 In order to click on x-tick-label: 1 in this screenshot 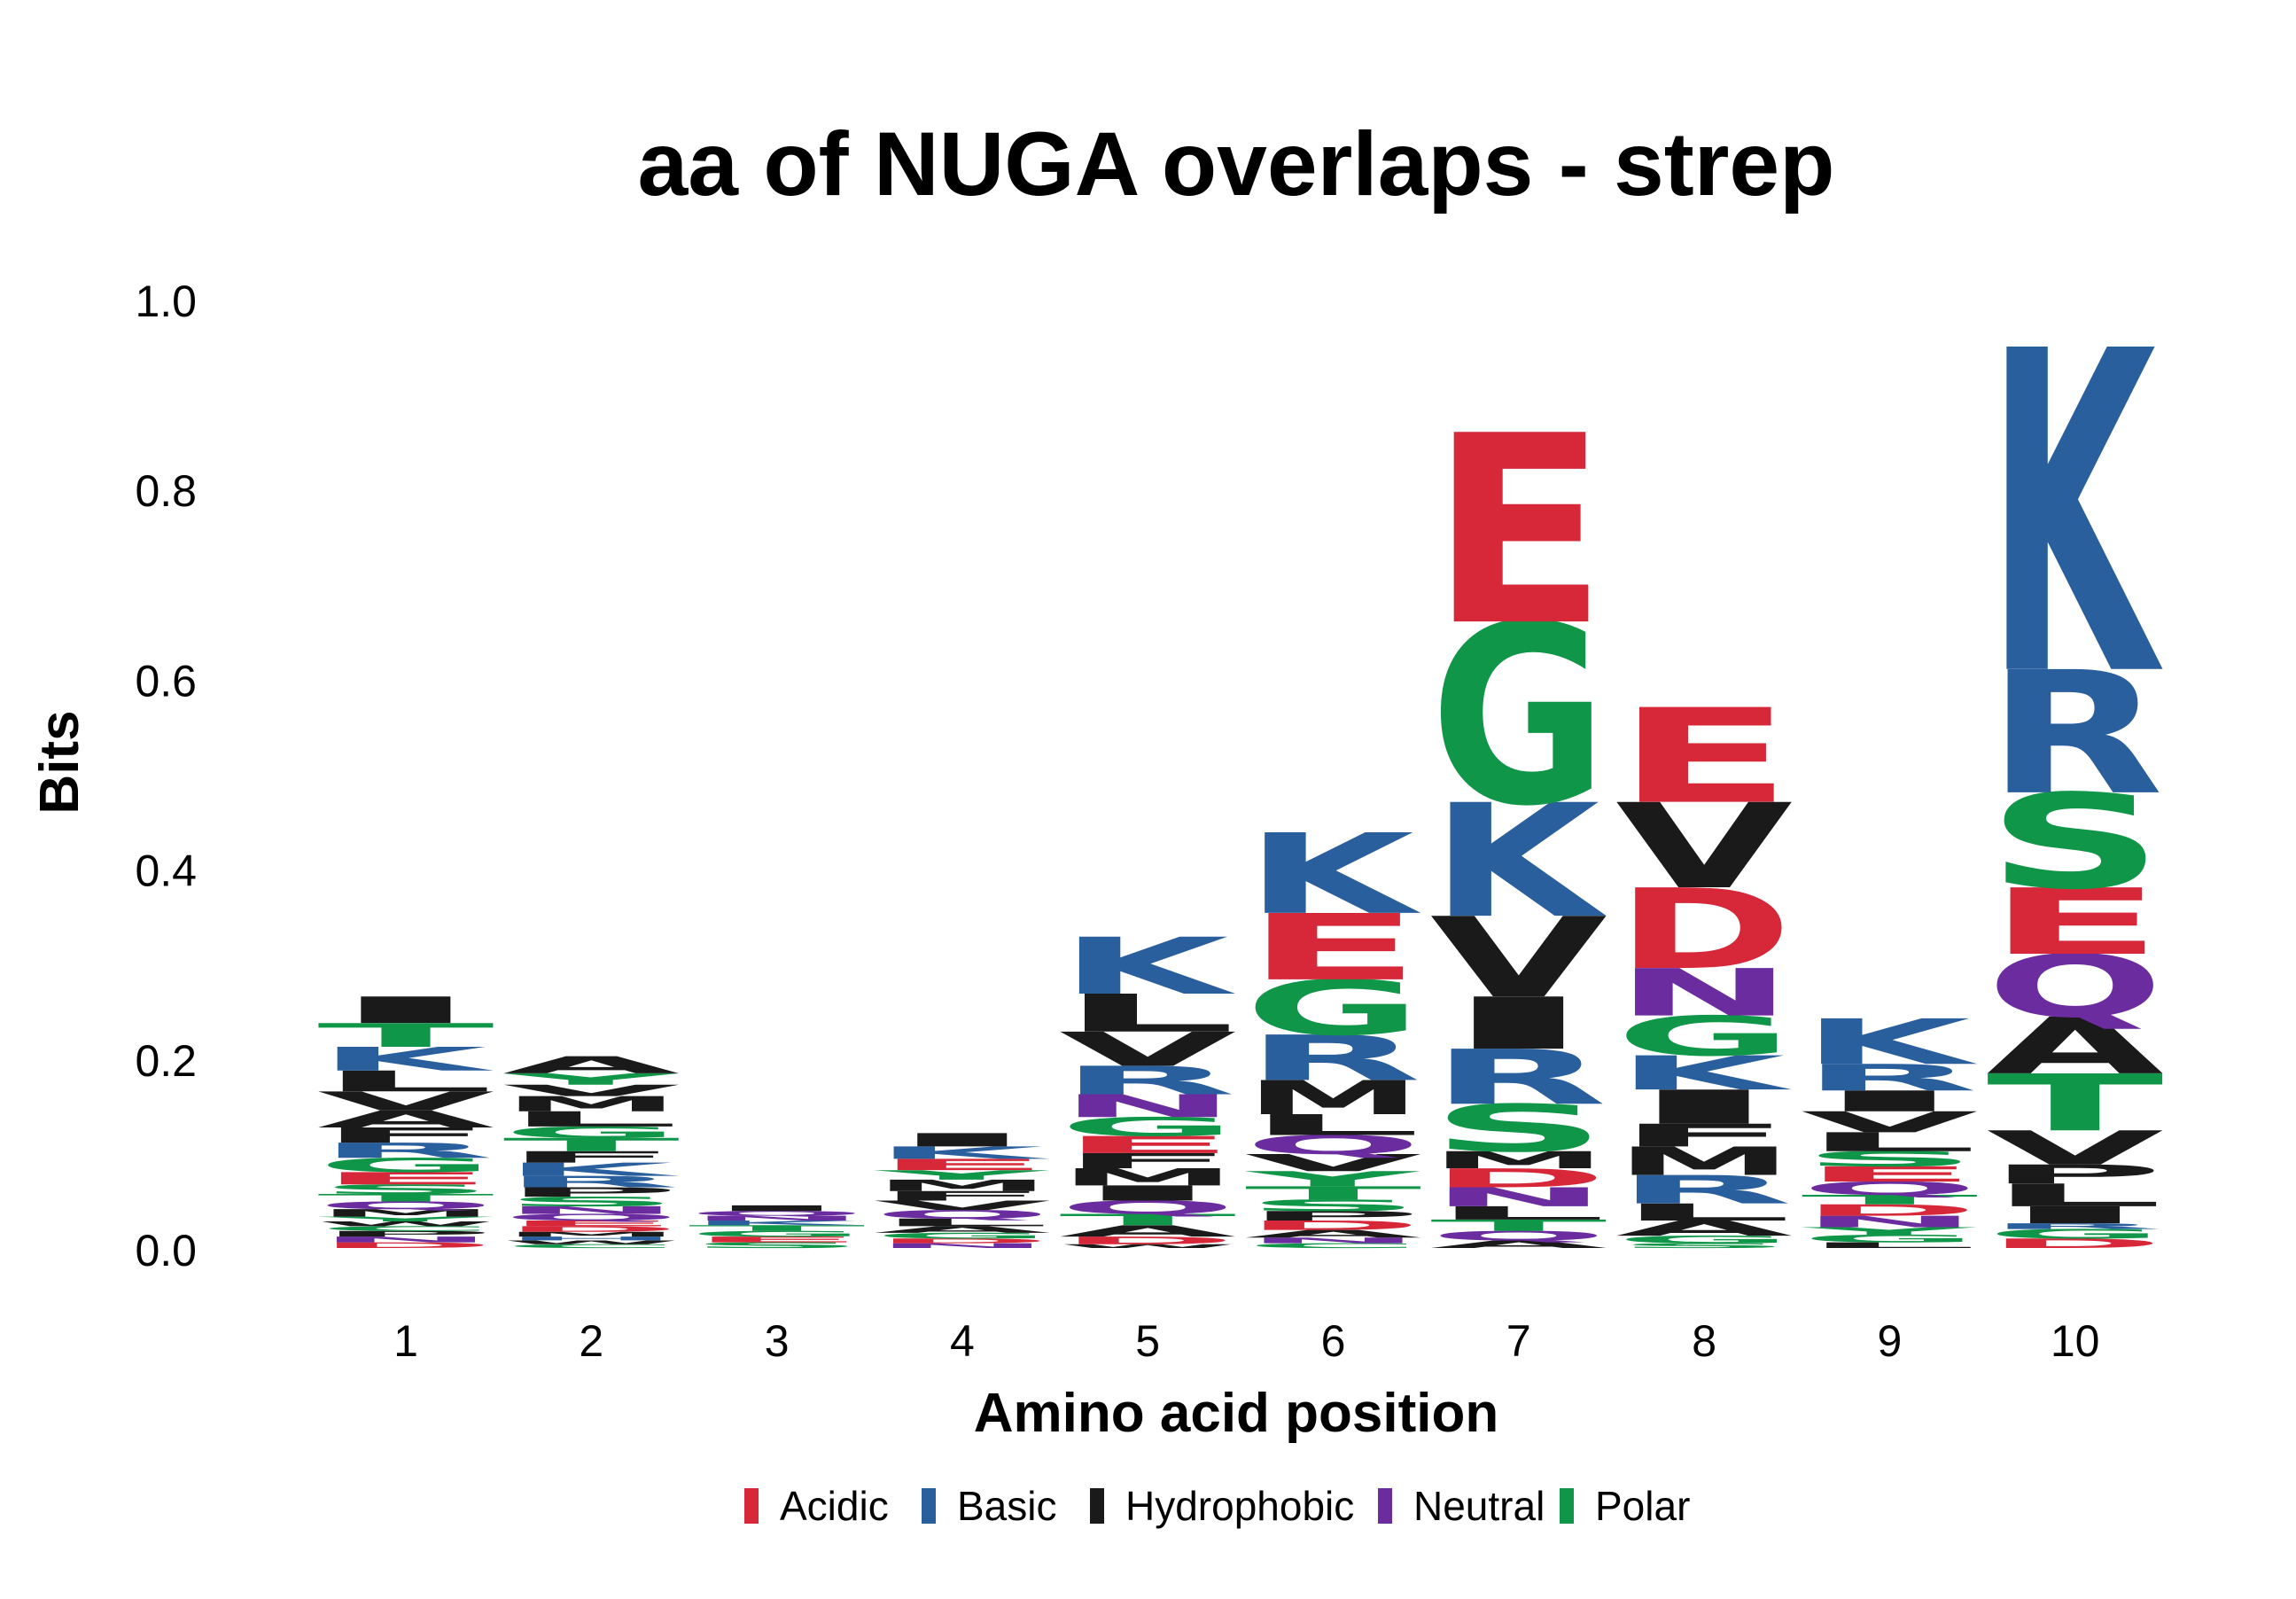, I will do `click(405, 1341)`.